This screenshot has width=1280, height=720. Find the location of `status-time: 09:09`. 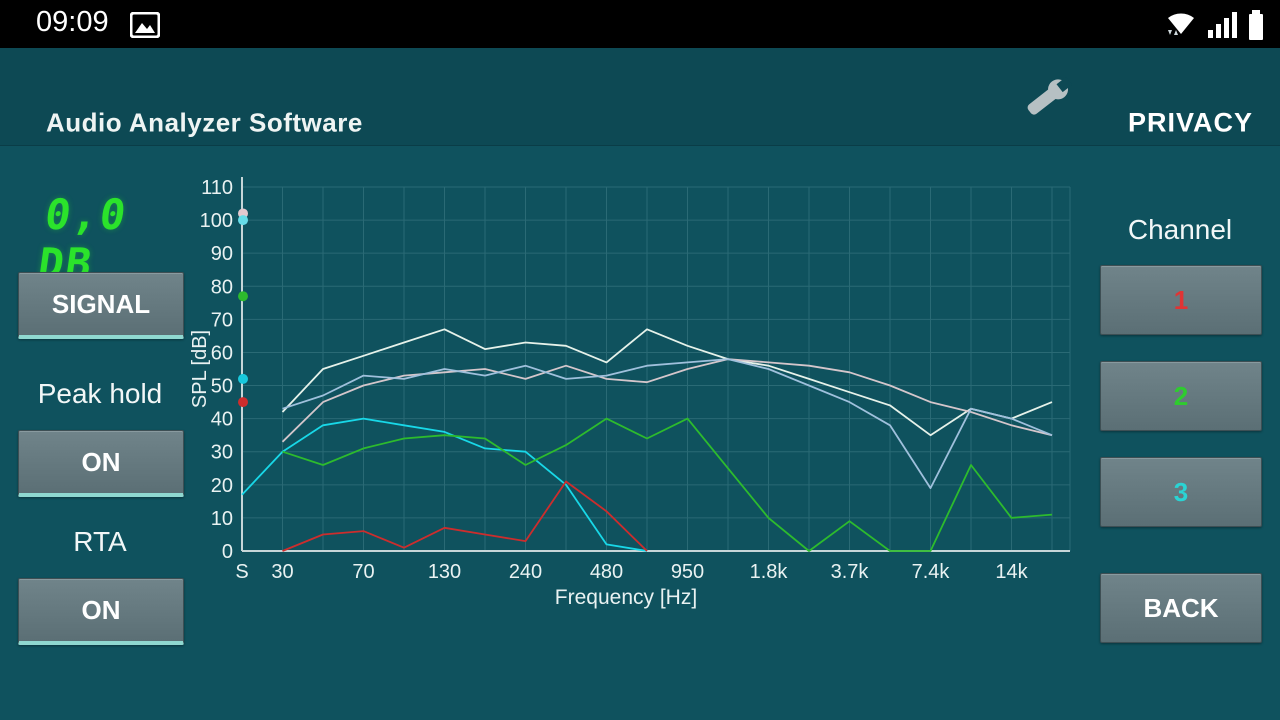

status-time: 09:09 is located at coordinates (72, 22).